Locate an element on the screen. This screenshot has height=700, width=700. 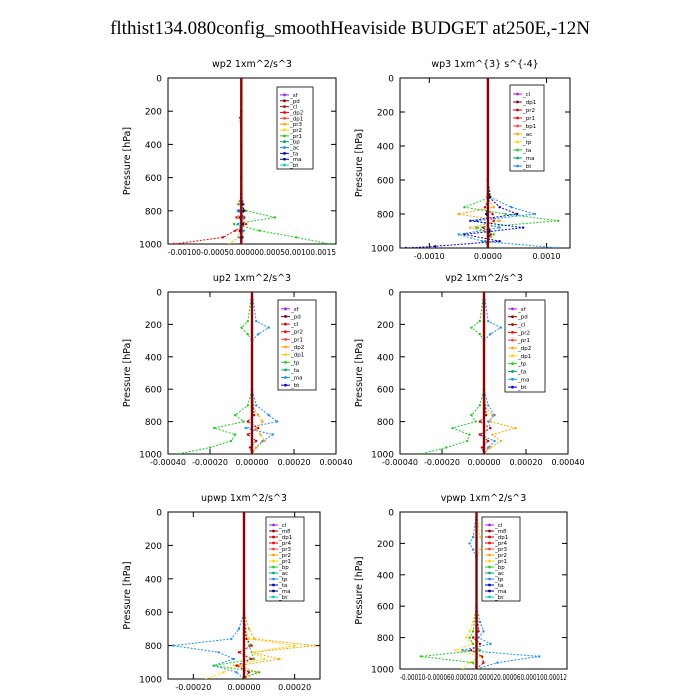
y-tick-label: 600 is located at coordinates (153, 179).